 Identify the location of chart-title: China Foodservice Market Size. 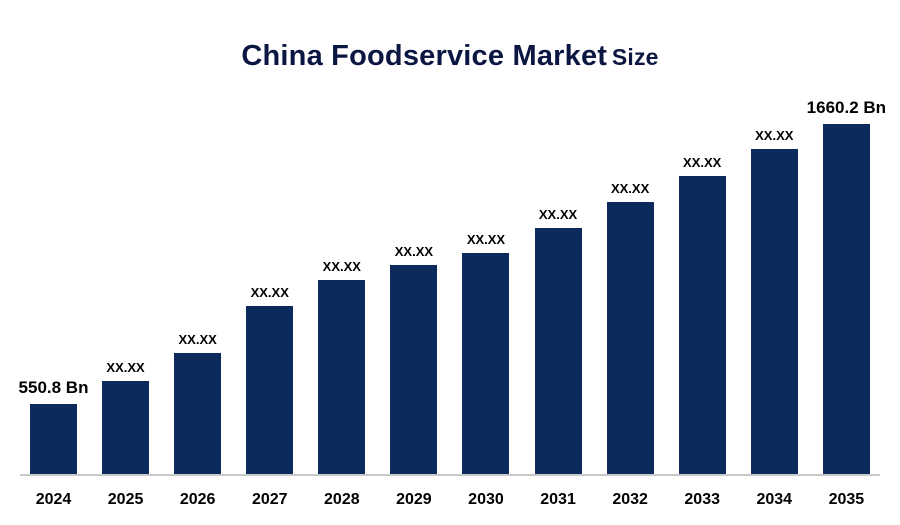
(450, 56).